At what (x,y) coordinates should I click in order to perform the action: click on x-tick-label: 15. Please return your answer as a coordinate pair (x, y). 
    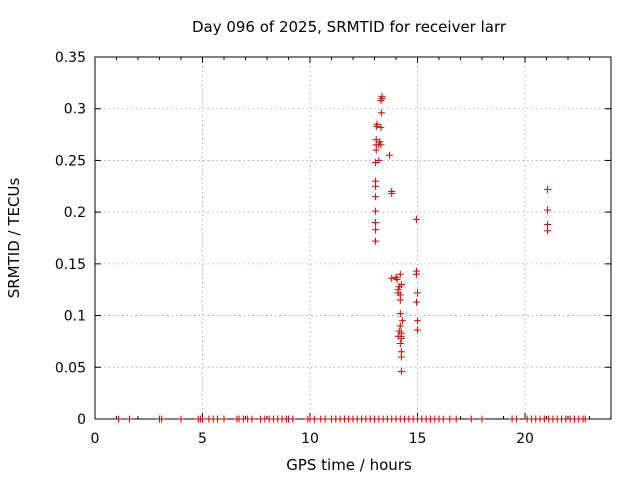
    Looking at the image, I should click on (418, 439).